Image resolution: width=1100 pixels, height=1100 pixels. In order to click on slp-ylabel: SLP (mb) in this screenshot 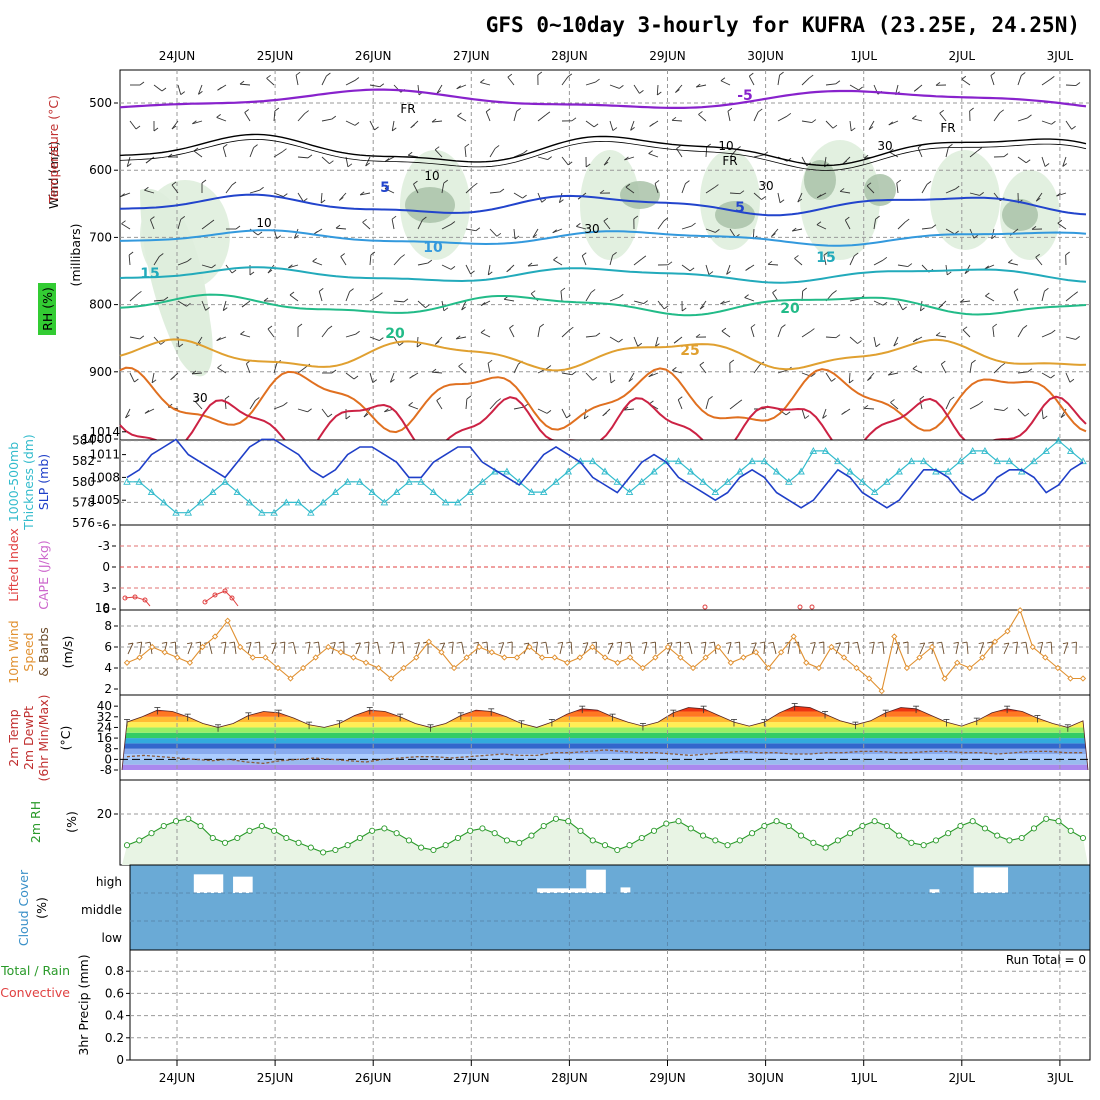, I will do `click(43, 482)`.